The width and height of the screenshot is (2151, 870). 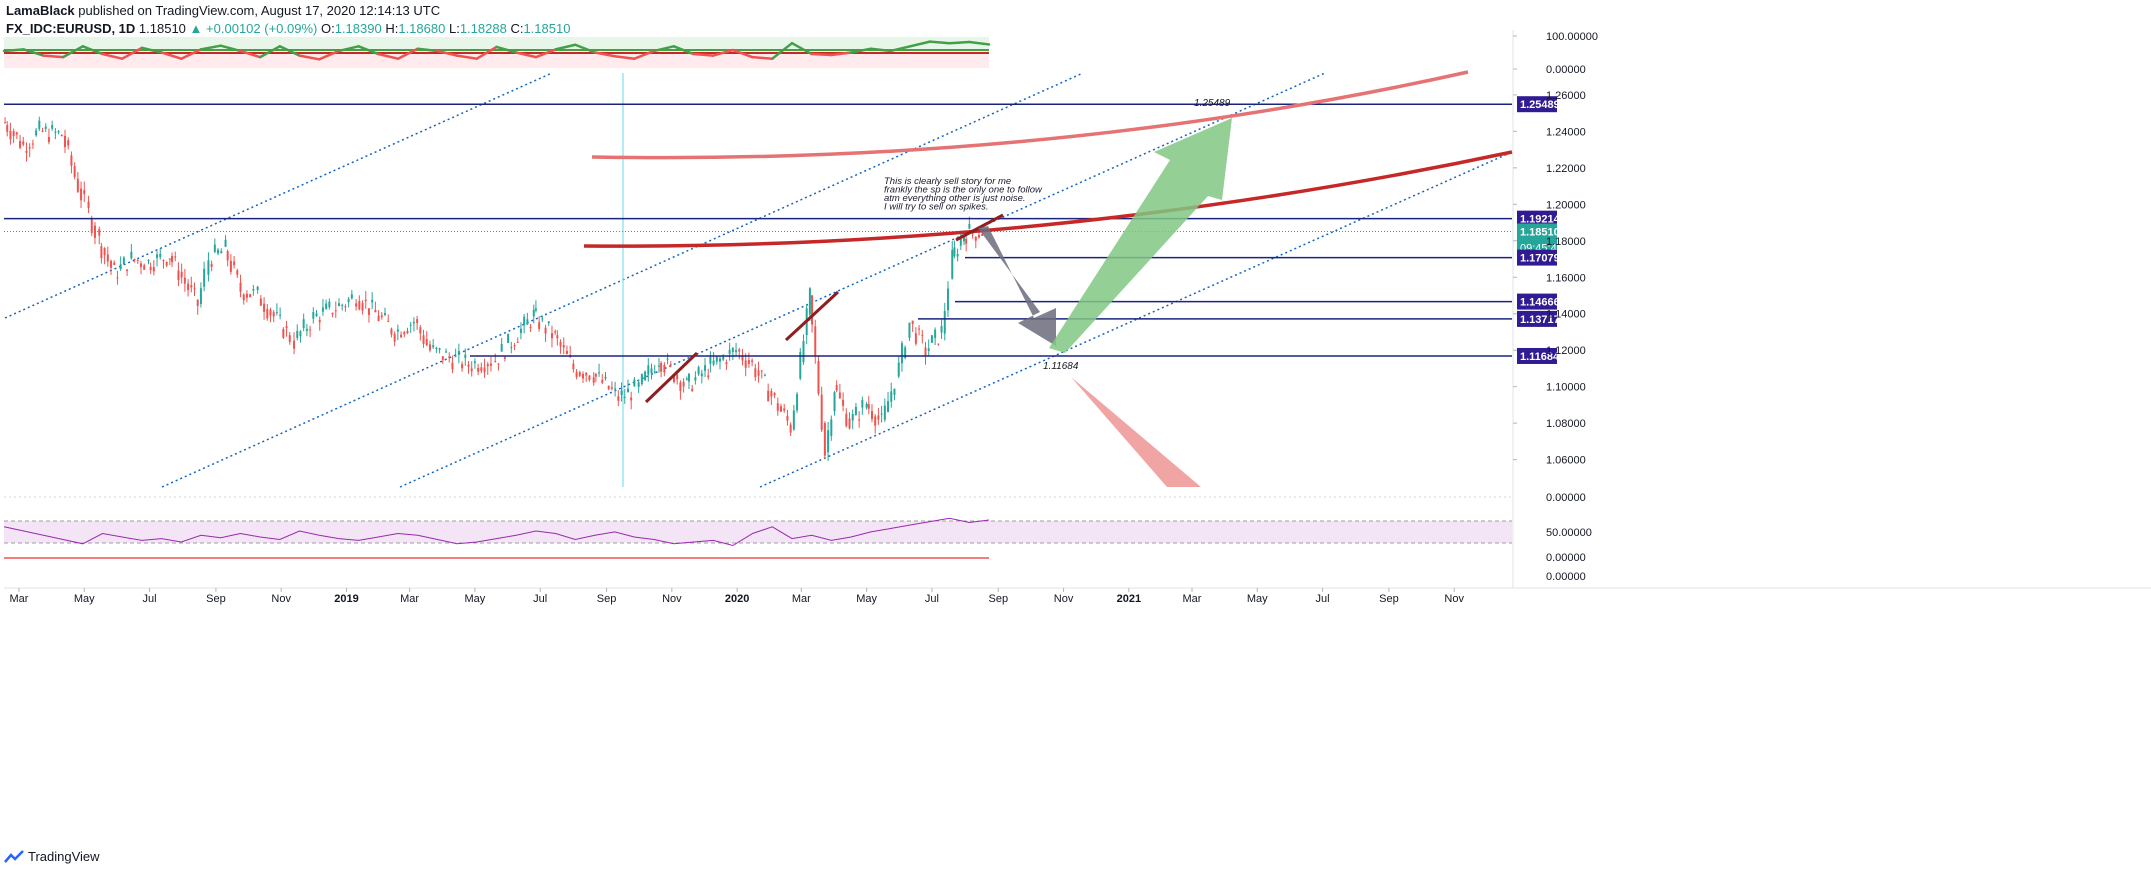 I want to click on rsi-line, so click(x=496, y=532).